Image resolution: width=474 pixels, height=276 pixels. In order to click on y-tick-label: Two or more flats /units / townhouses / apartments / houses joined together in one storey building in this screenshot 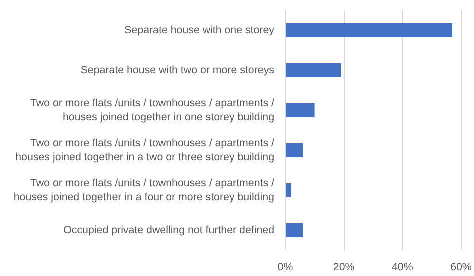, I will do `click(152, 110)`.